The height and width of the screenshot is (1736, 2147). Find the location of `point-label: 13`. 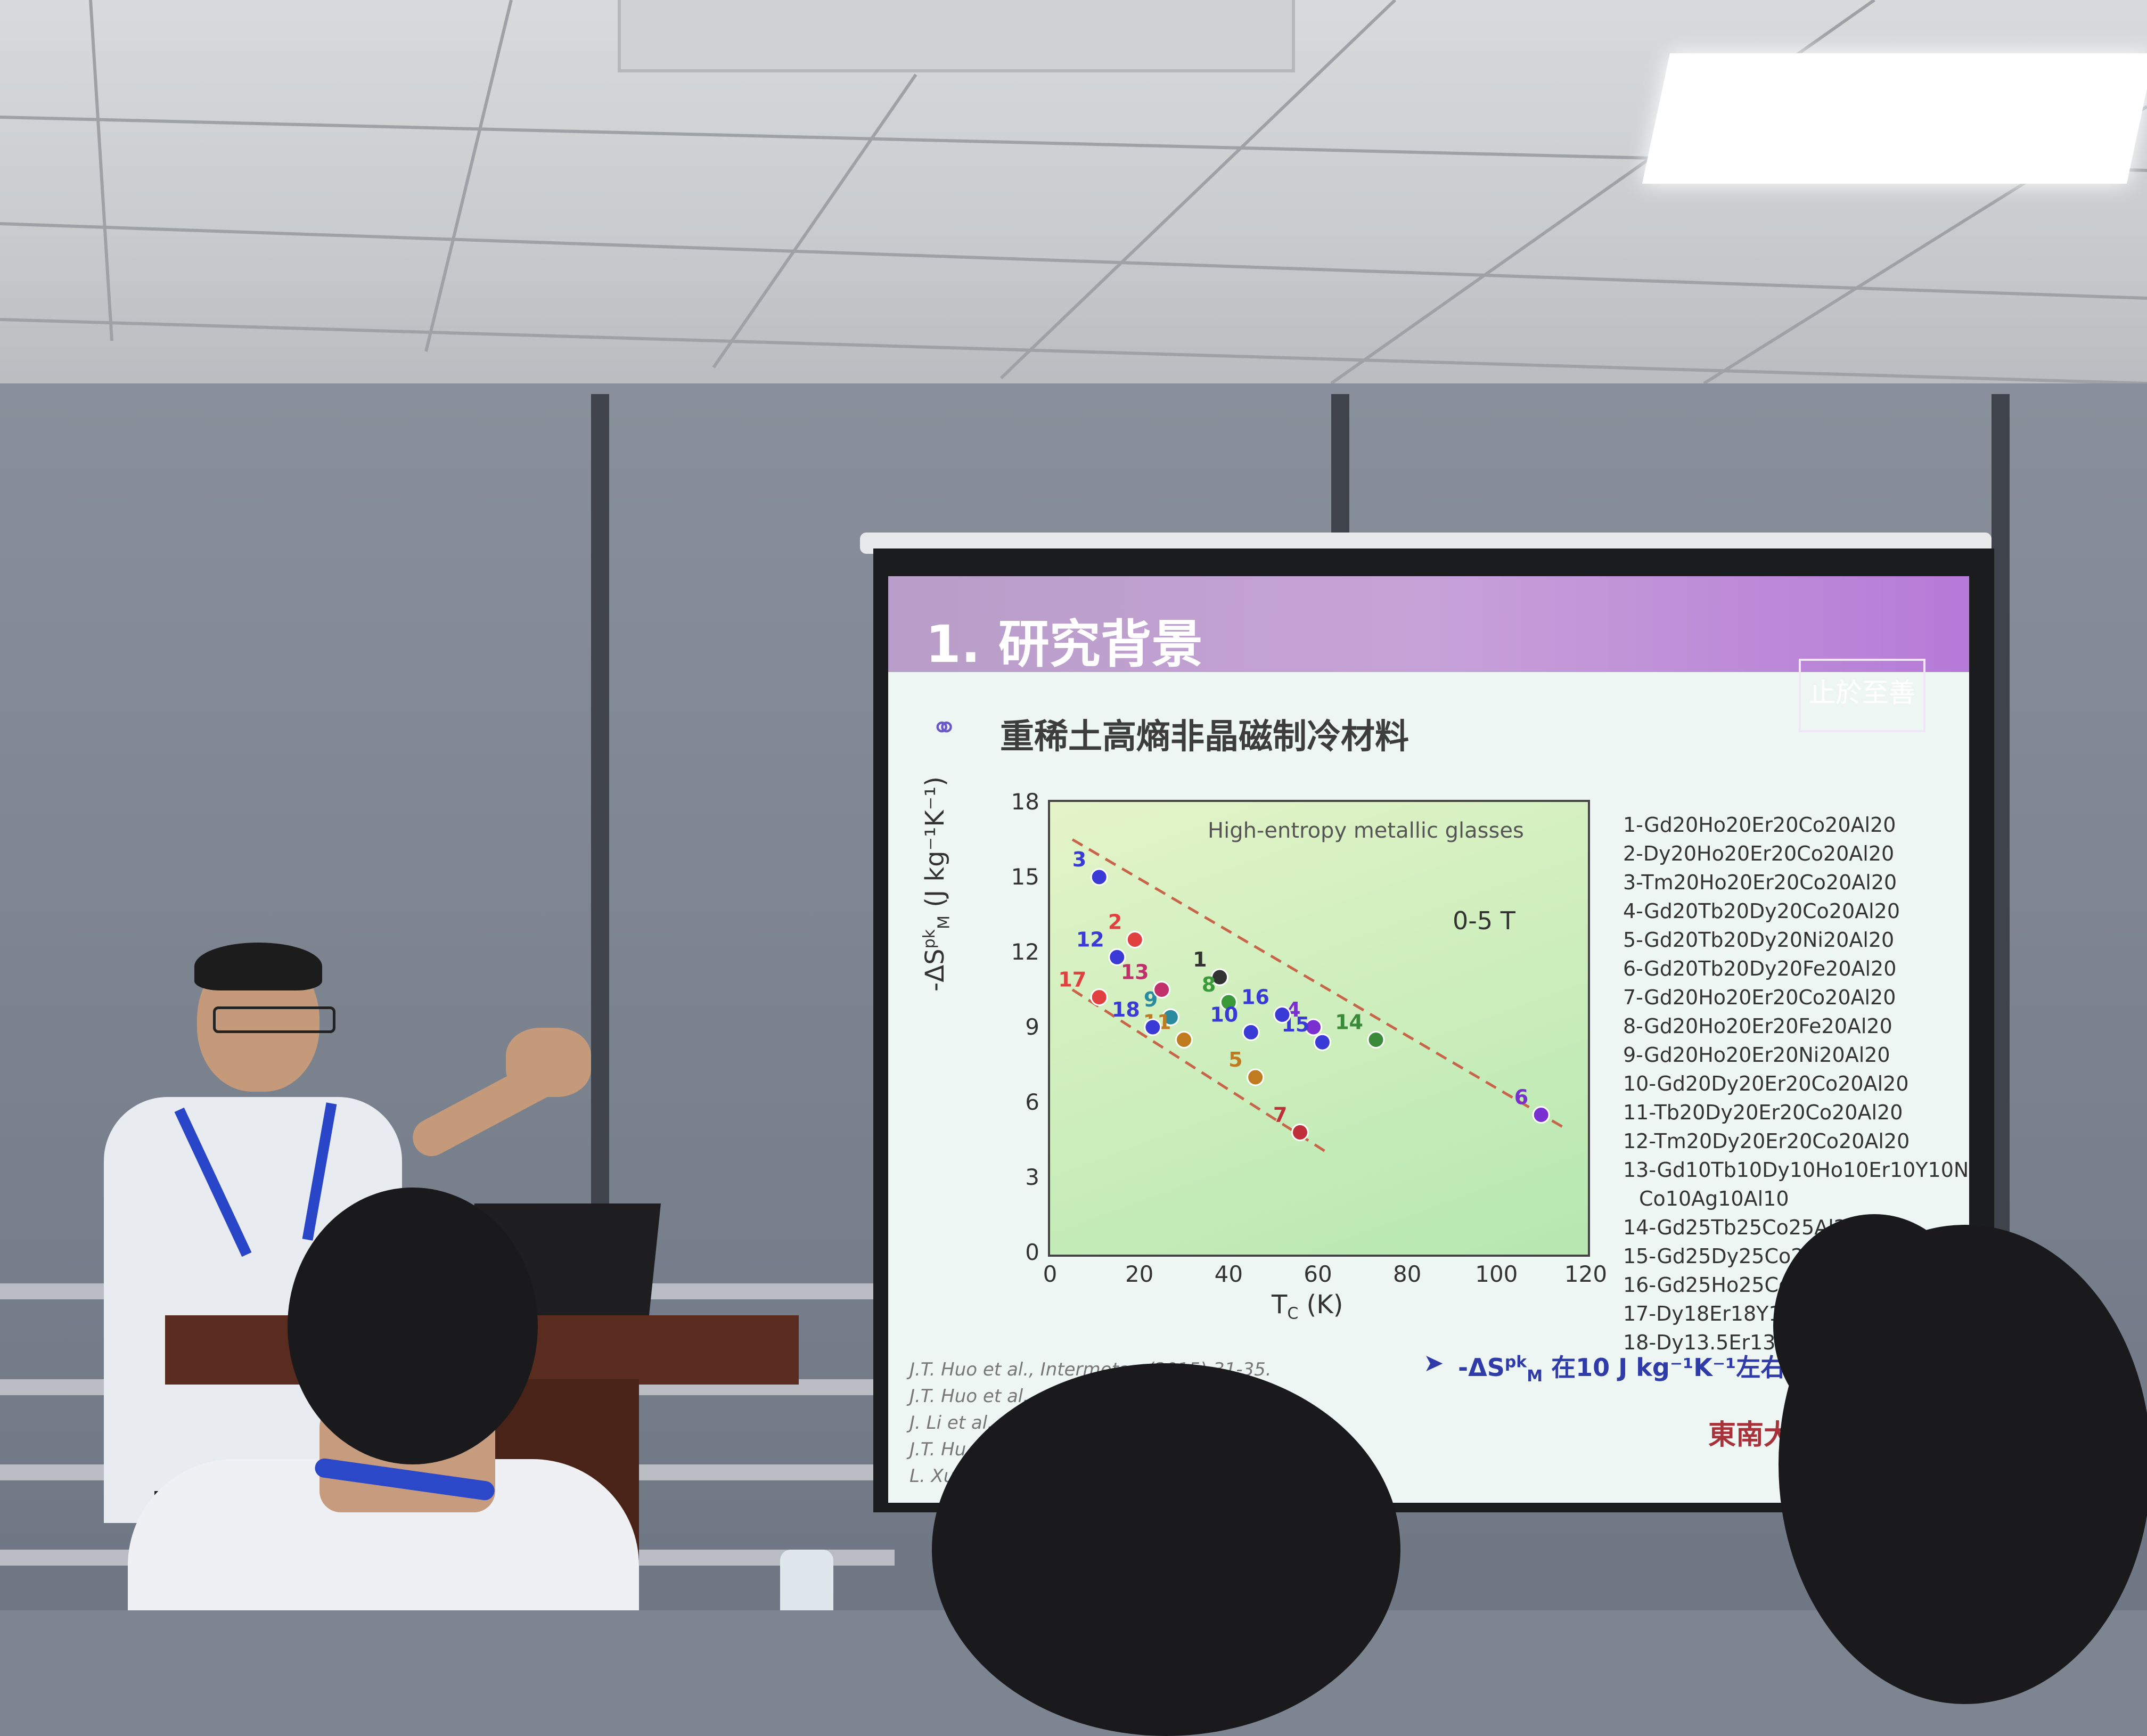

point-label: 13 is located at coordinates (1135, 972).